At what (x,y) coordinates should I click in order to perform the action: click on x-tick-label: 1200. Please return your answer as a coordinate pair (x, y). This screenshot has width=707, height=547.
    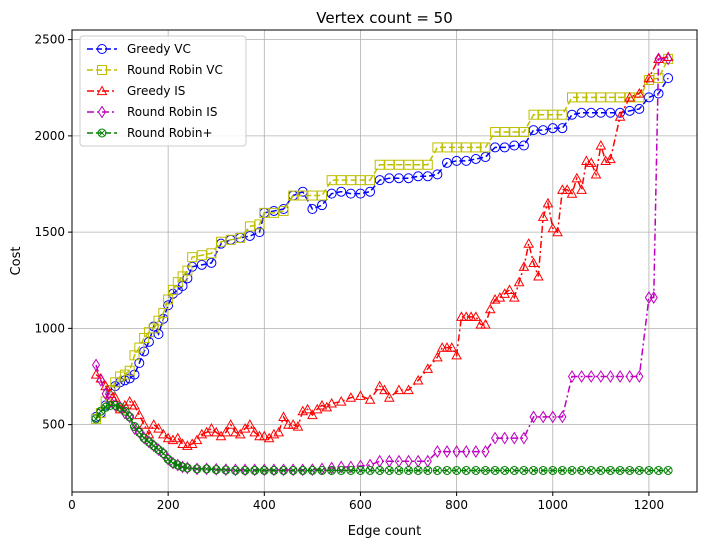
    Looking at the image, I should click on (649, 505).